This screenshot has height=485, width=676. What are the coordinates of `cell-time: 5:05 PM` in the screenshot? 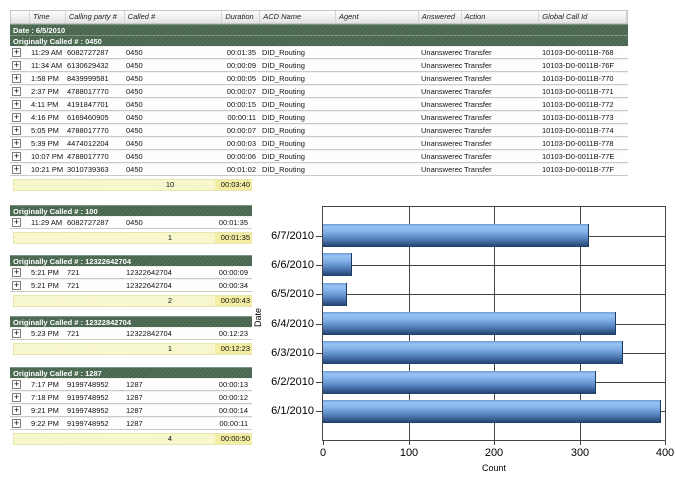 It's located at (45, 130).